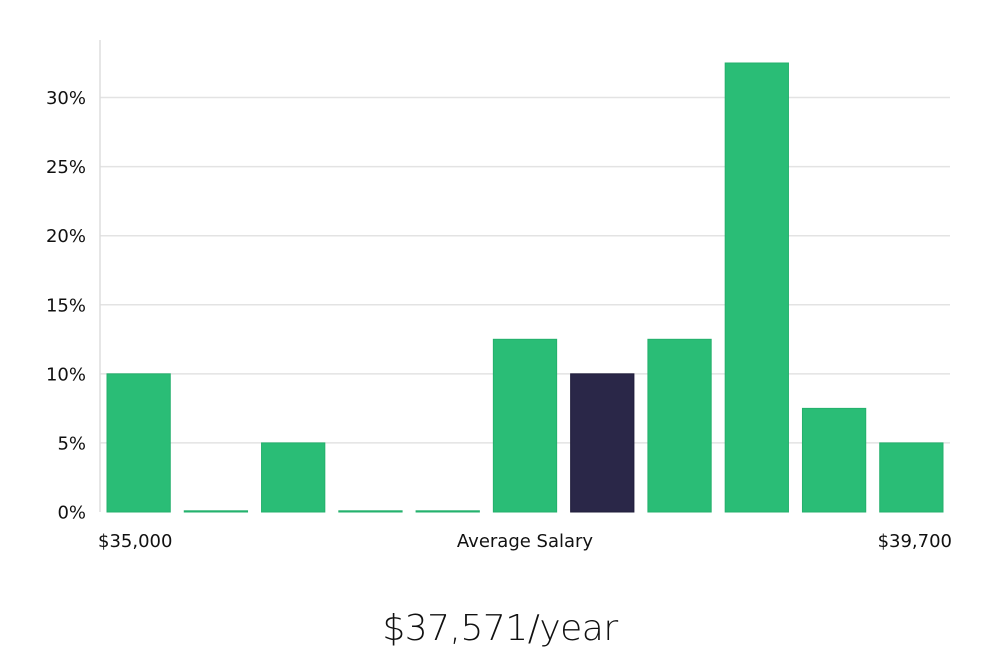 This screenshot has width=1000, height=660. I want to click on y-tick-label: 5%, so click(71, 443).